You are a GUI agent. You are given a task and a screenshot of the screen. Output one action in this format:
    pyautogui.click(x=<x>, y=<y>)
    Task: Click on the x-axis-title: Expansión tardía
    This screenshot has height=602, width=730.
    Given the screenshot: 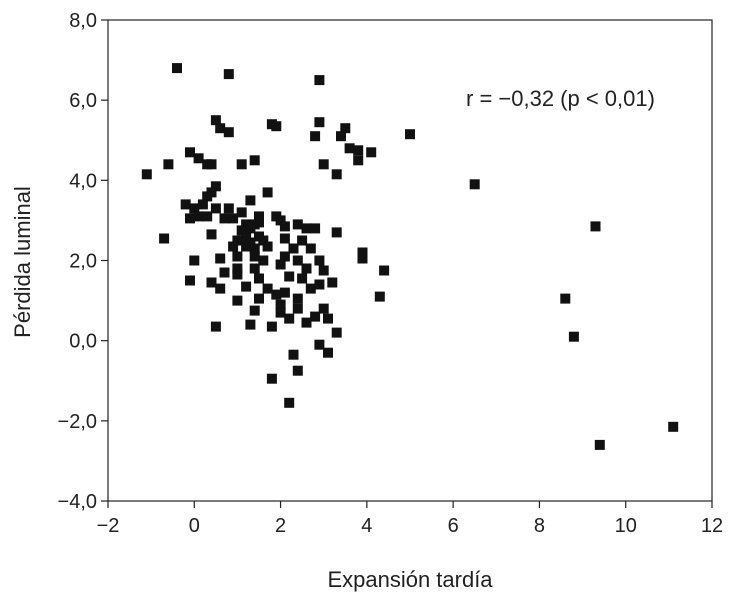 What is the action you would take?
    pyautogui.click(x=410, y=579)
    